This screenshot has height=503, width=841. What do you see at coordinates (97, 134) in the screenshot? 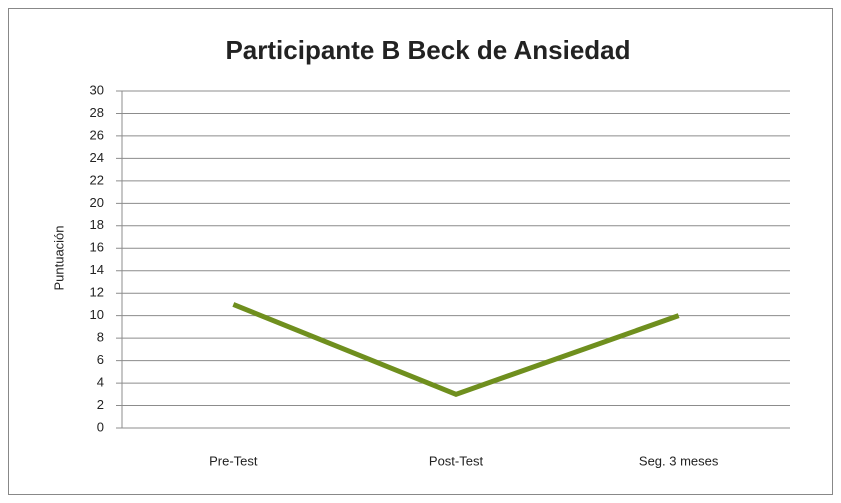
I see `y-tick-label: 26` at bounding box center [97, 134].